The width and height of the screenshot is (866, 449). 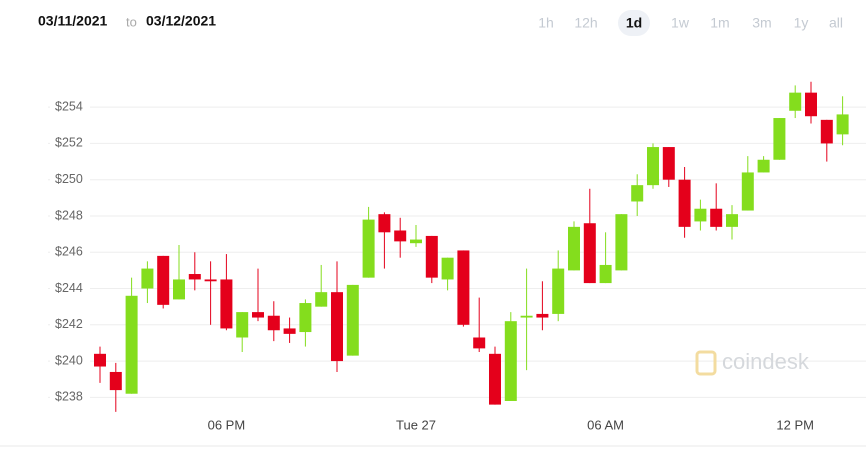 I want to click on date-from: 03/11/2021, so click(x=73, y=21).